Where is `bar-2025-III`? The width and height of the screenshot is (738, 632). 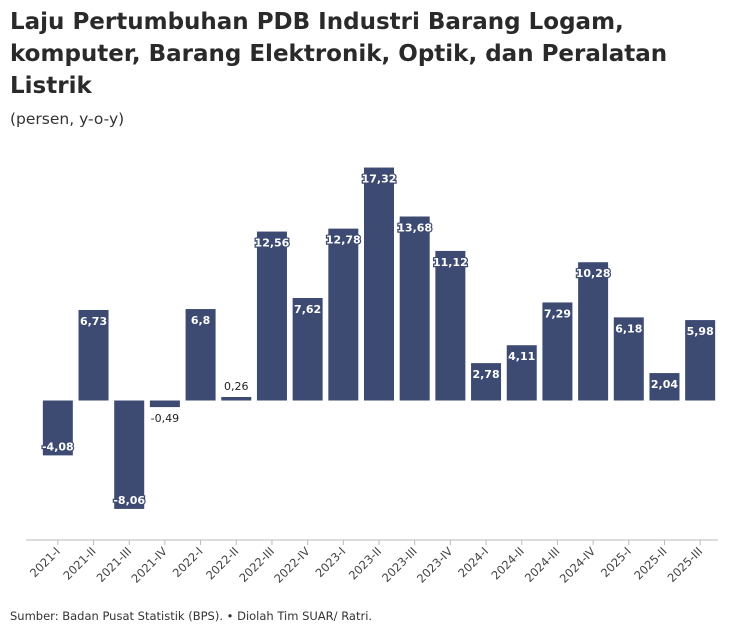
bar-2025-III is located at coordinates (700, 360).